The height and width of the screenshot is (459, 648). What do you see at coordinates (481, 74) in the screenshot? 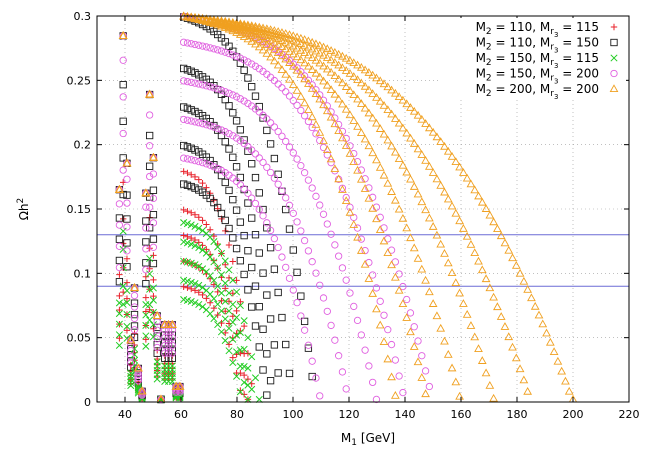
I see `legend-label-part: M` at bounding box center [481, 74].